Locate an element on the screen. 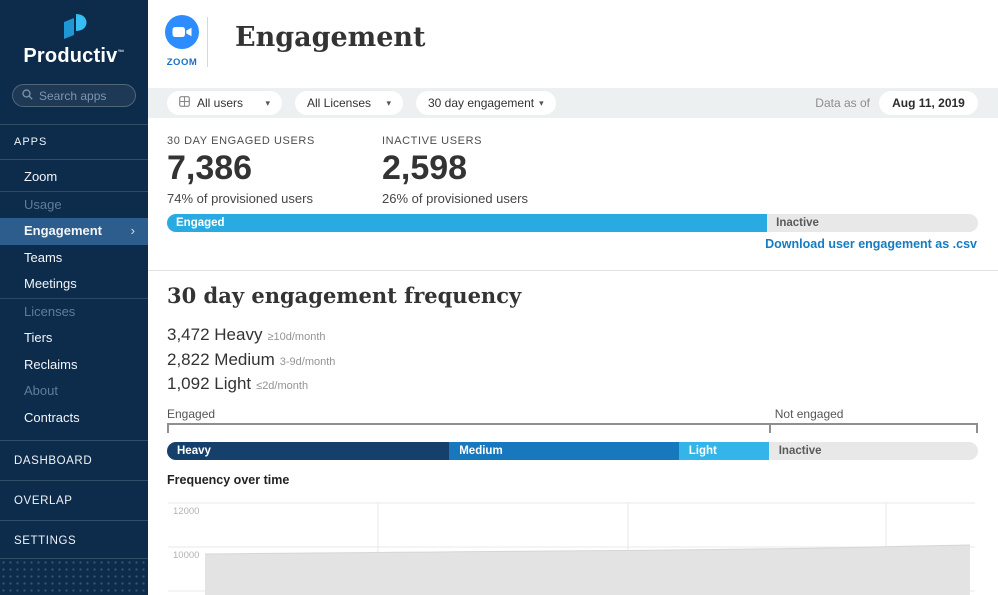 Image resolution: width=998 pixels, height=595 pixels. section-divider is located at coordinates (573, 270).